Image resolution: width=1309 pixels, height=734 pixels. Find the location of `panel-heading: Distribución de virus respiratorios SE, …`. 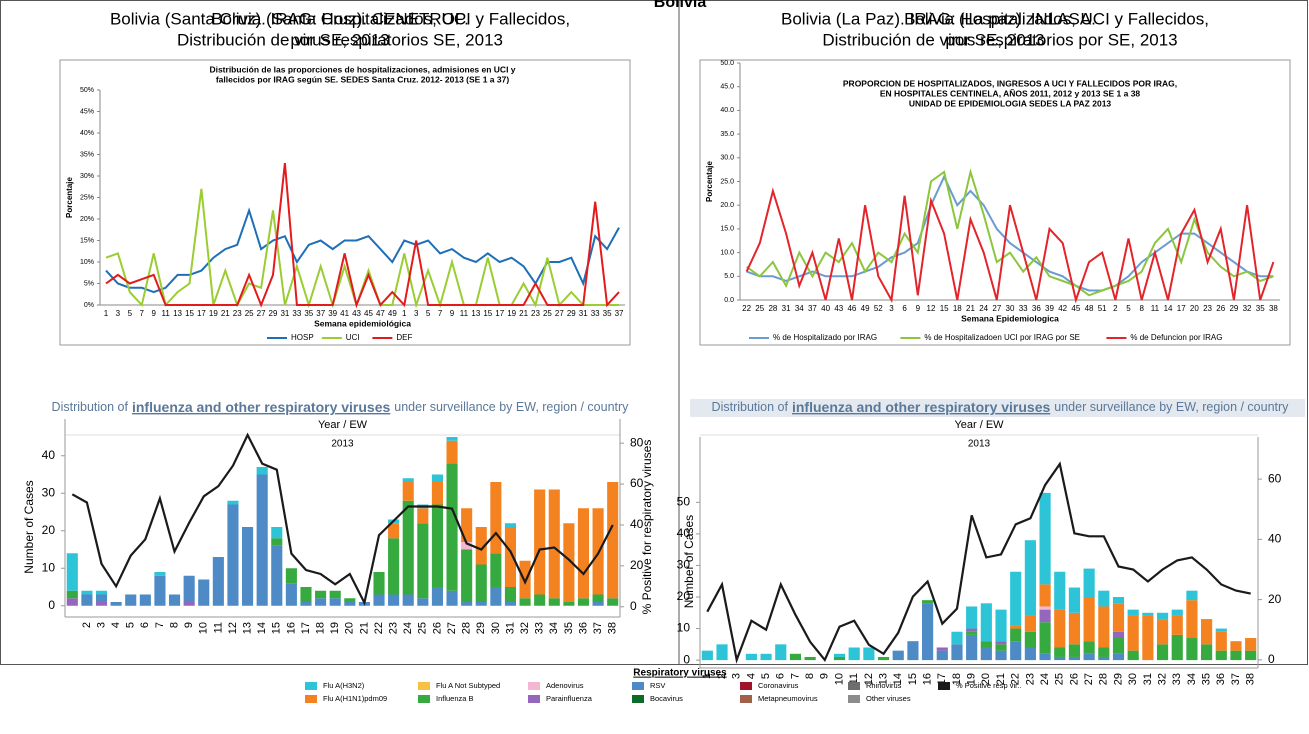

panel-heading: Distribución de virus respiratorios SE, … is located at coordinates (340, 39).